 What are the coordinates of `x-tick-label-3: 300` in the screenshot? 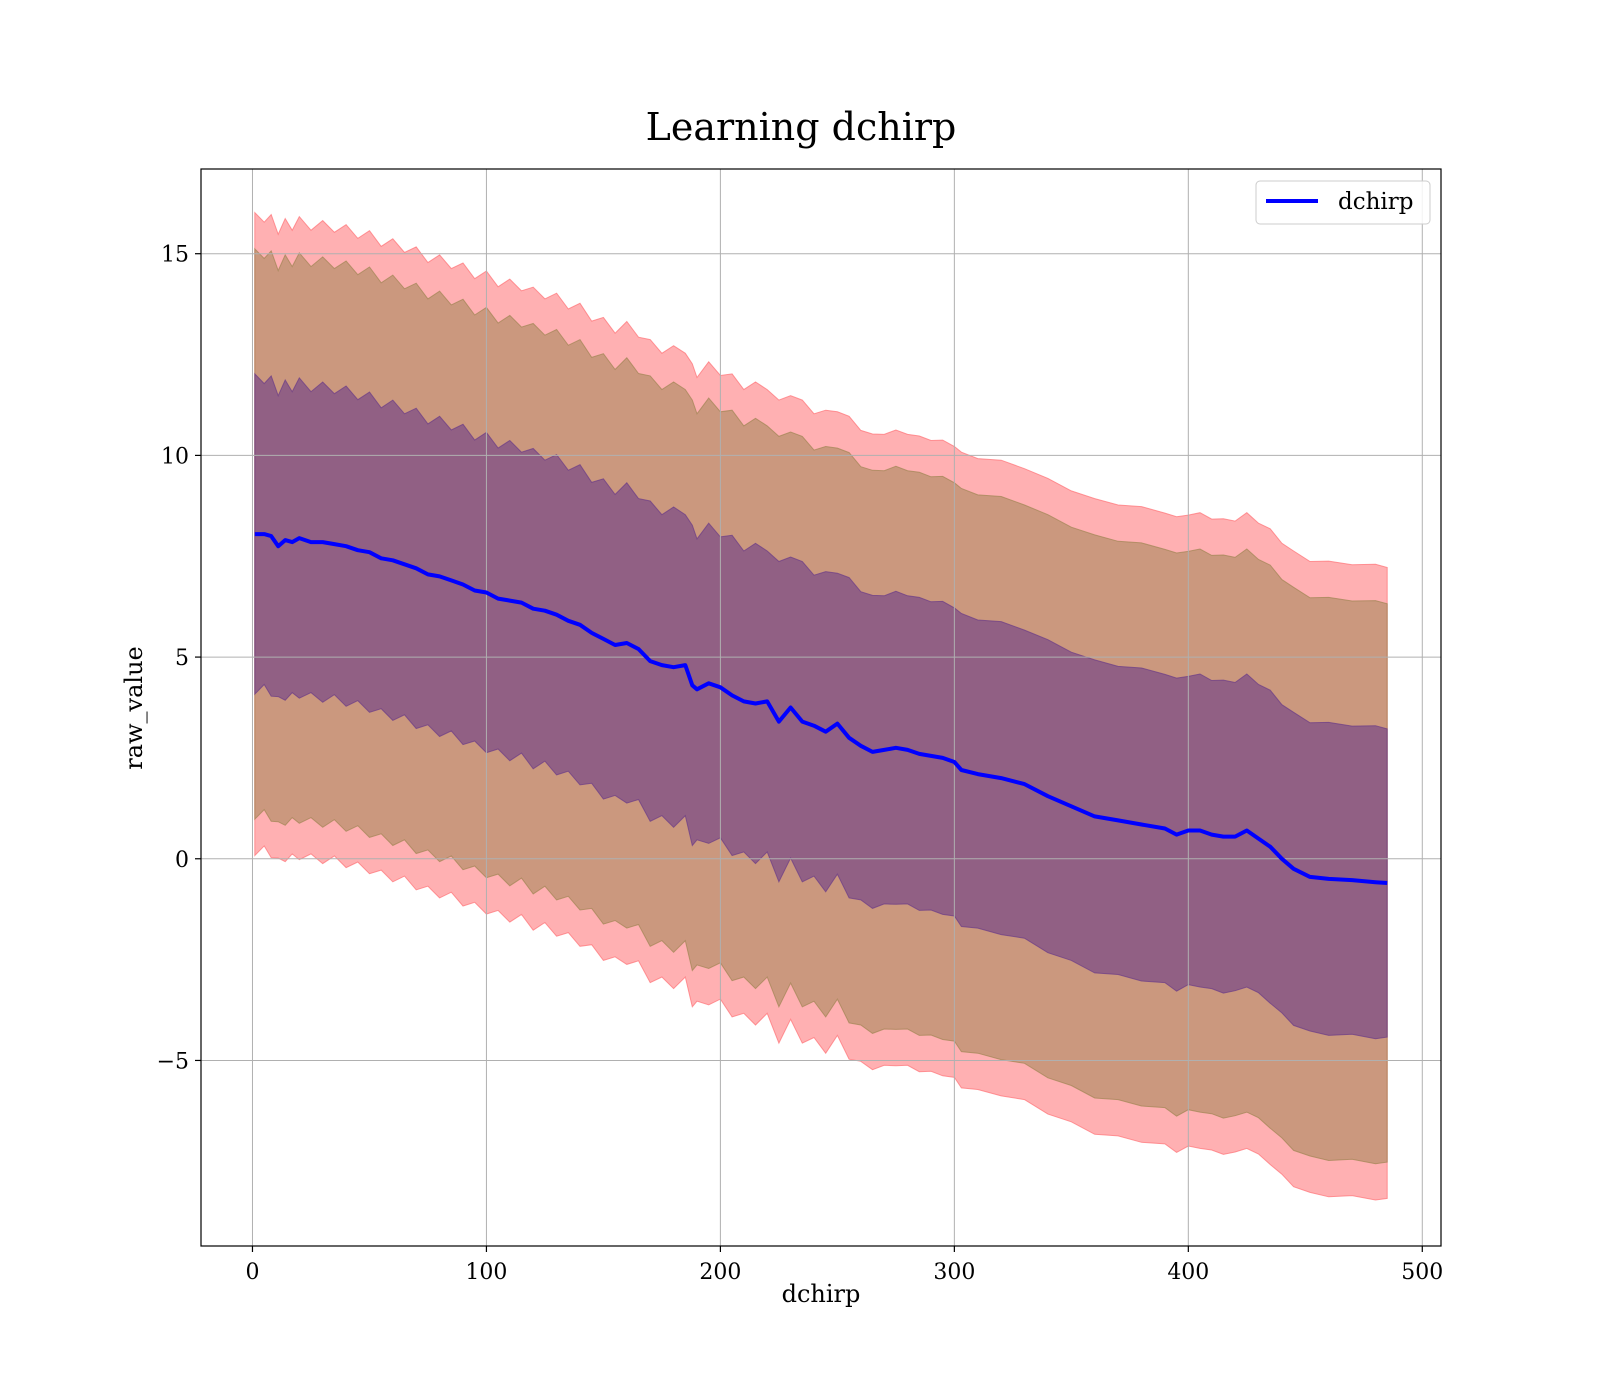 It's located at (954, 1272).